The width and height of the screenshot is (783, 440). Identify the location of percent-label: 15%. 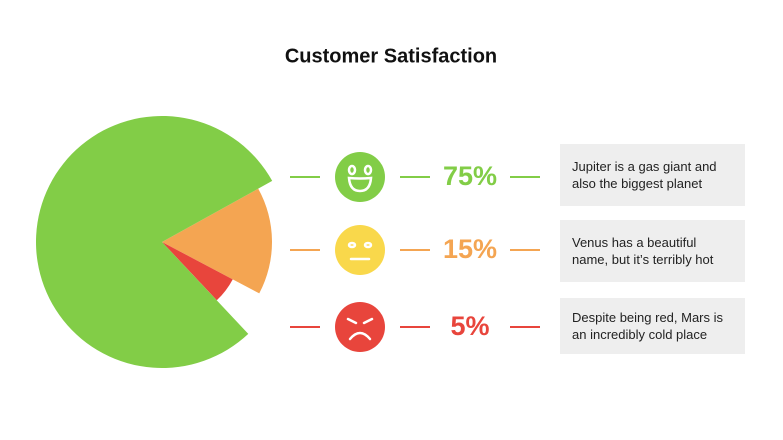
(470, 249).